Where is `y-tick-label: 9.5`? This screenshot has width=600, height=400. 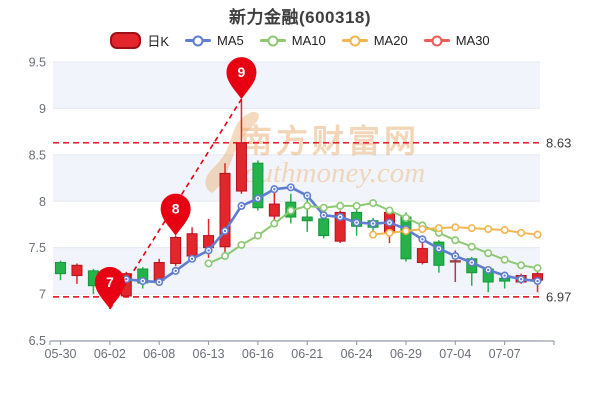 y-tick-label: 9.5 is located at coordinates (37, 63).